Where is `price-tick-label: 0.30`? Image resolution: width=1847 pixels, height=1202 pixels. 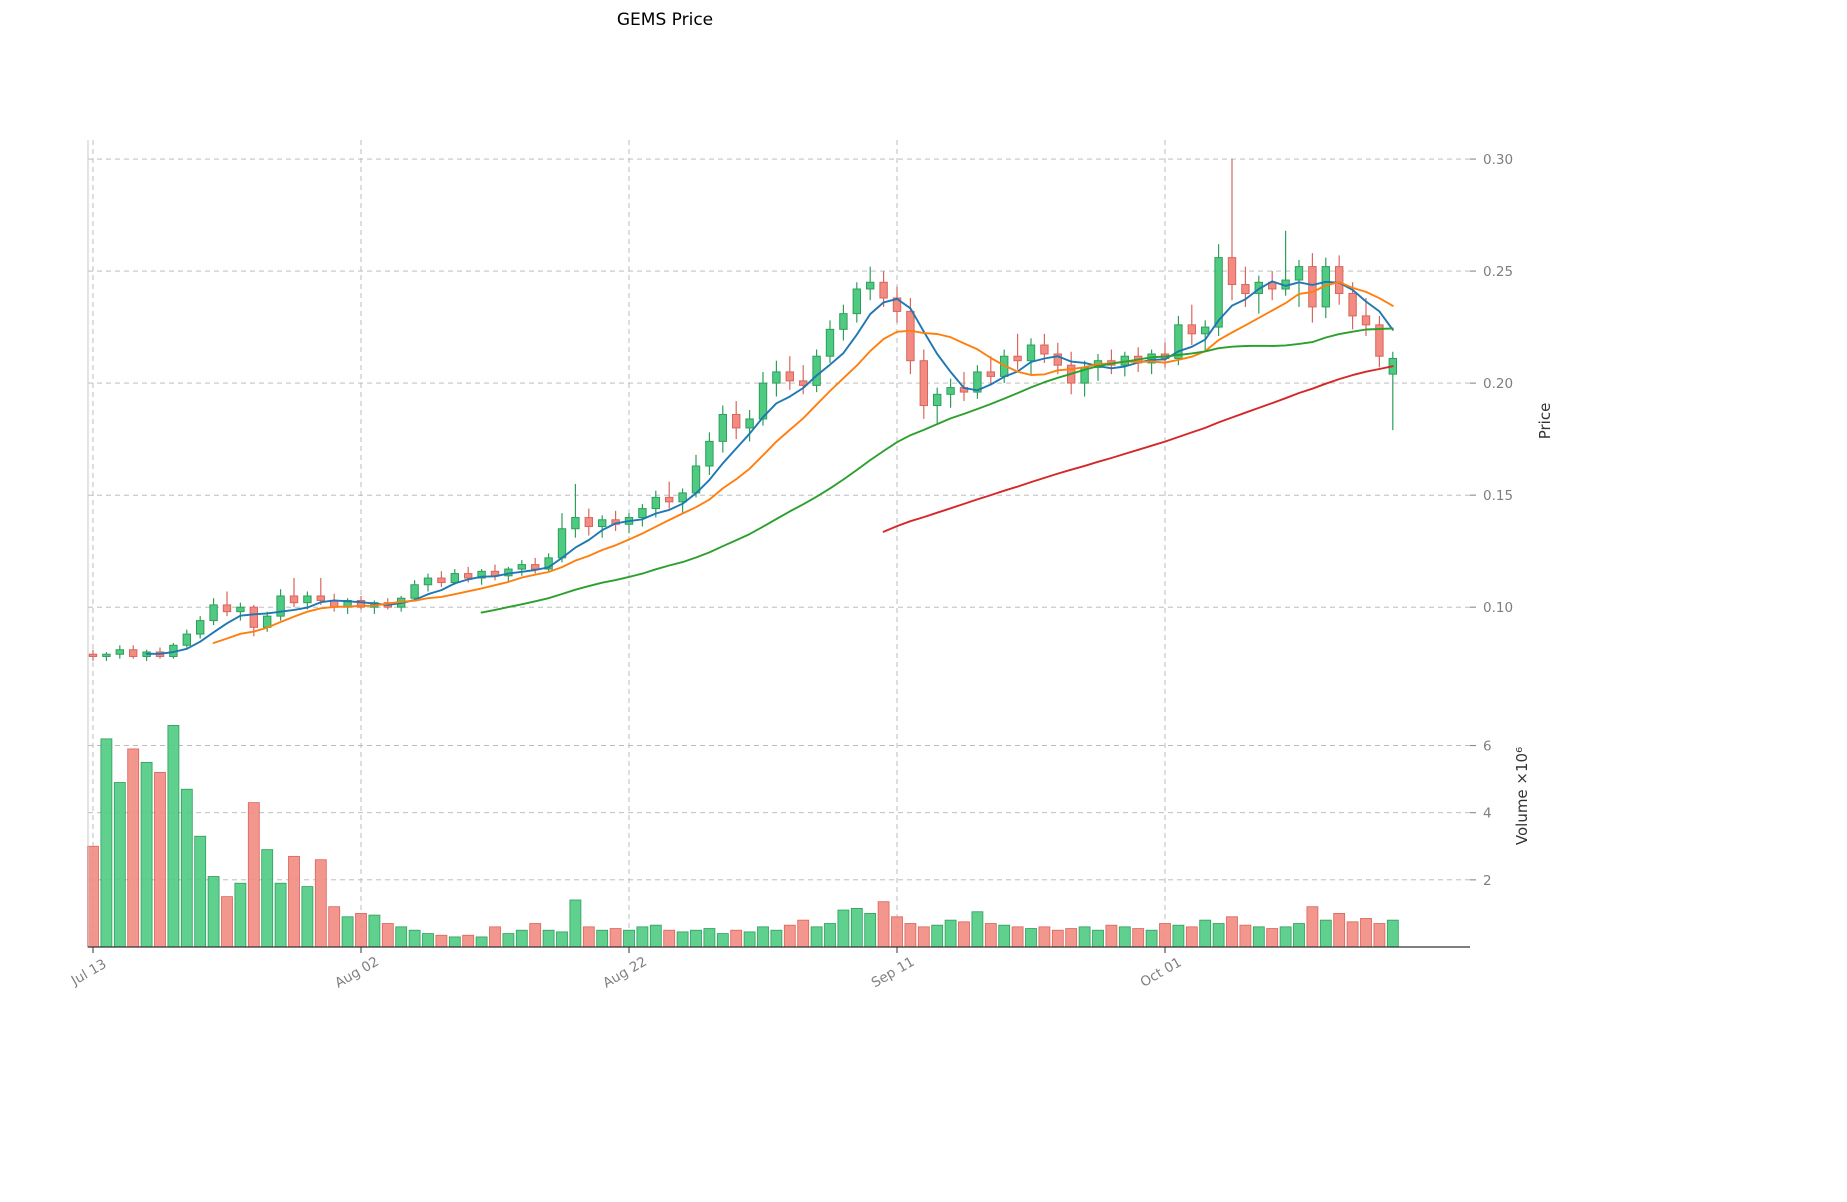 price-tick-label: 0.30 is located at coordinates (1498, 160).